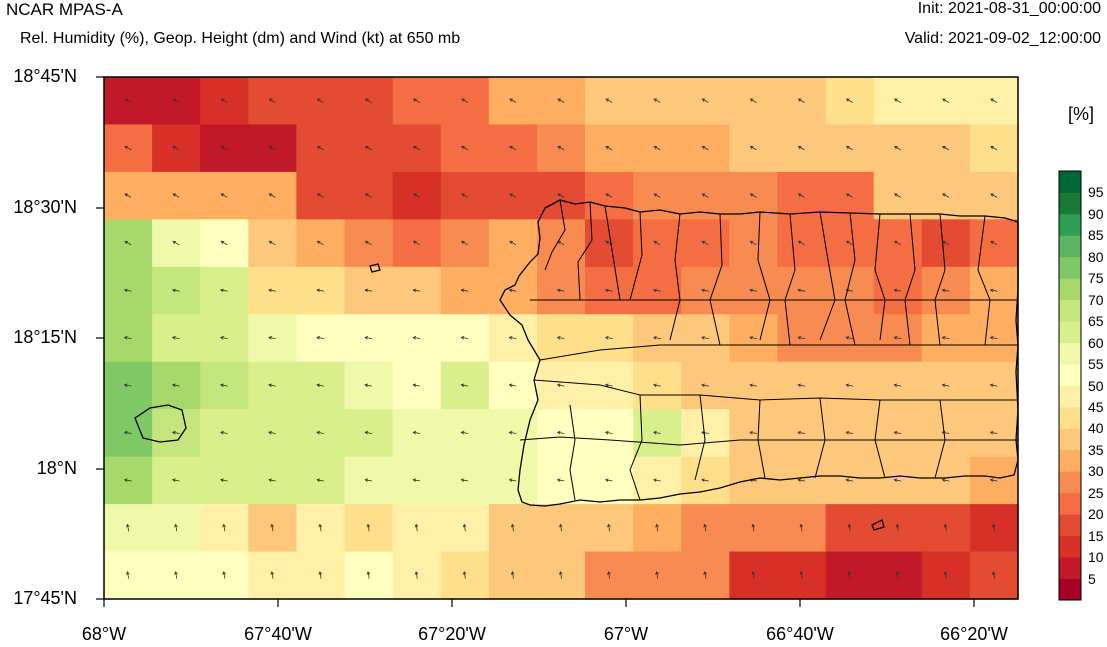 The height and width of the screenshot is (647, 1107). I want to click on colorbar-label: 35, so click(1096, 449).